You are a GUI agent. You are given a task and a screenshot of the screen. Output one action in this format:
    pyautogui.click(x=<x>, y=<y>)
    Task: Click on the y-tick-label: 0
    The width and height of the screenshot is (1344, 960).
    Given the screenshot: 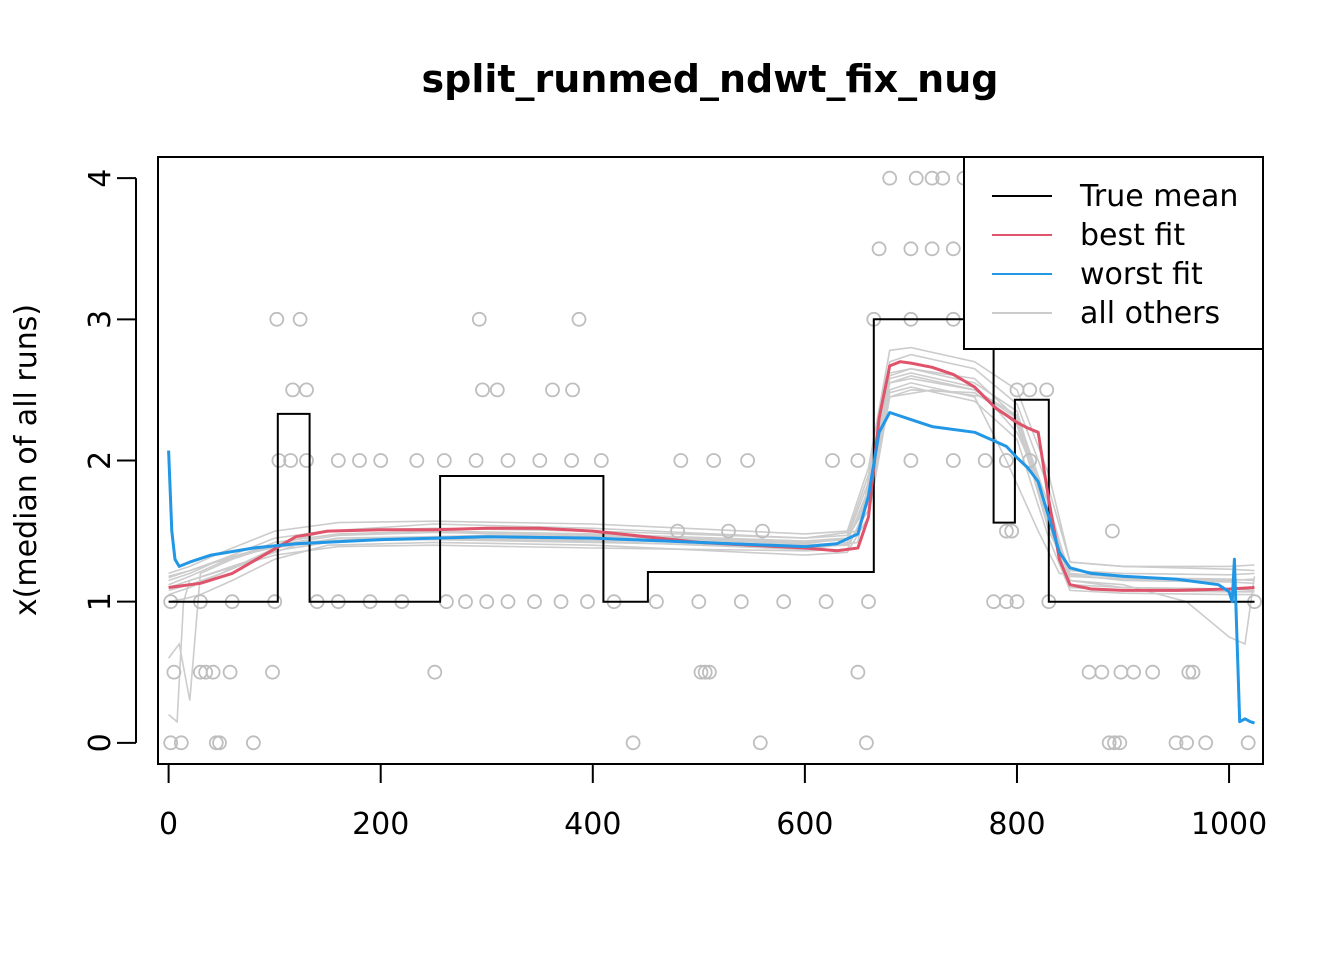 What is the action you would take?
    pyautogui.click(x=100, y=742)
    